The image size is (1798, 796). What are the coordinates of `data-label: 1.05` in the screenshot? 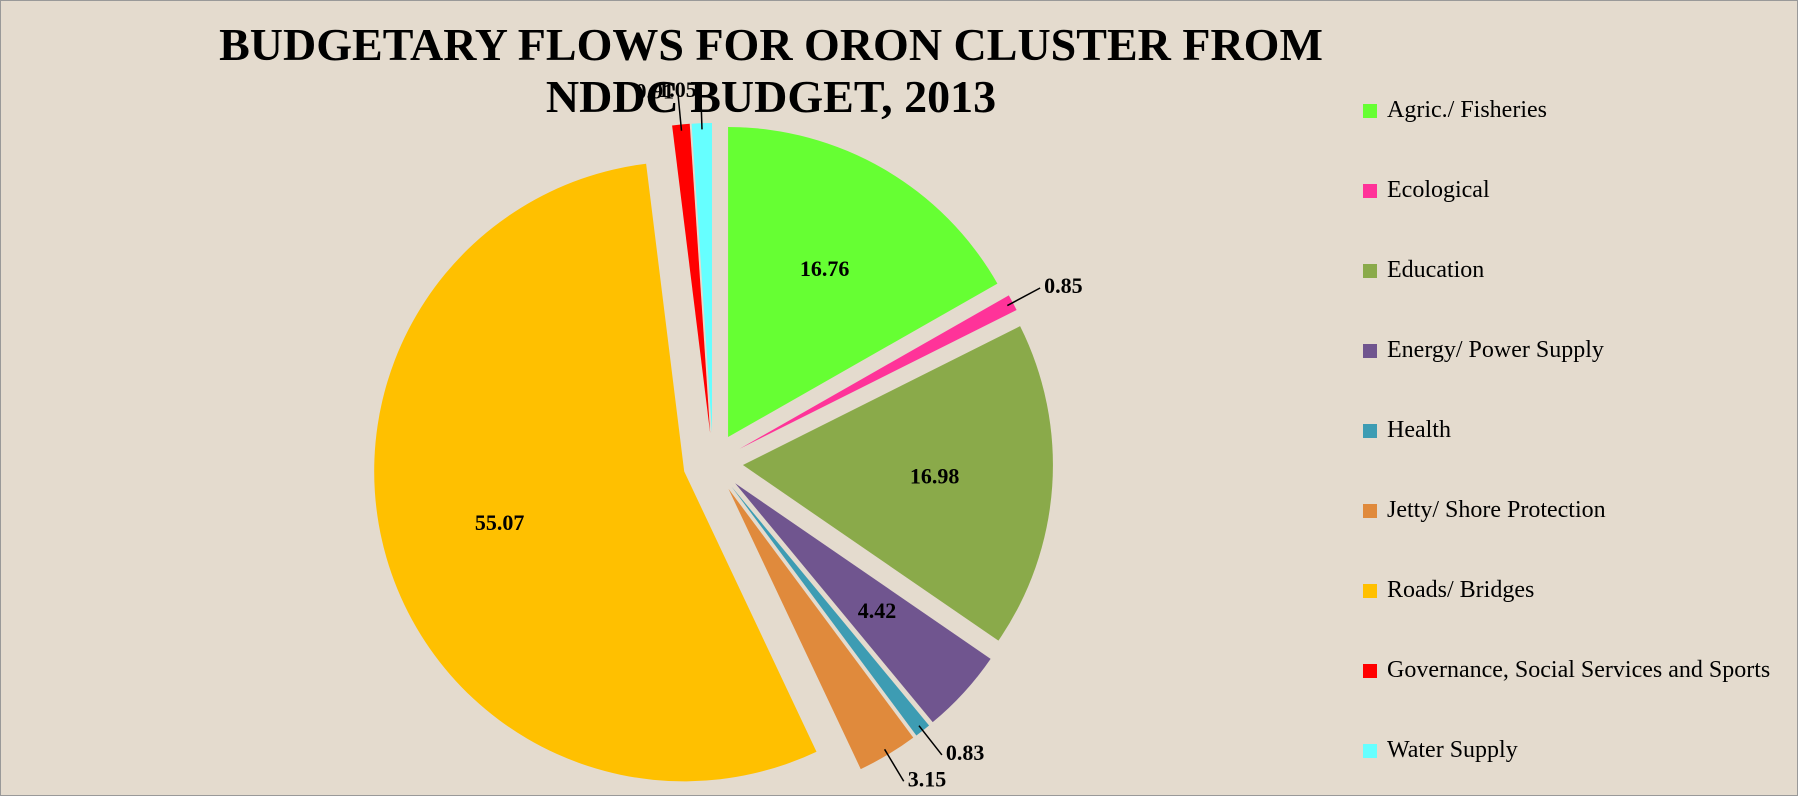 It's located at (677, 89).